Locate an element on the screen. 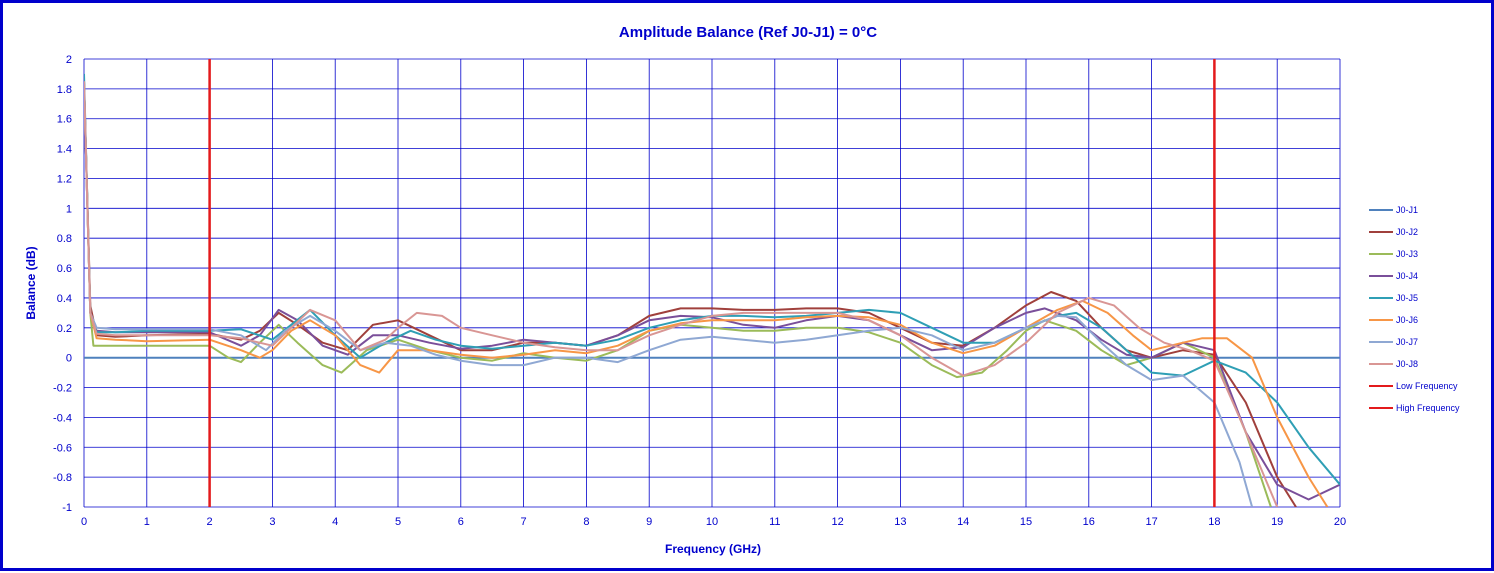  y-tick-label: 0.6 is located at coordinates (64, 269).